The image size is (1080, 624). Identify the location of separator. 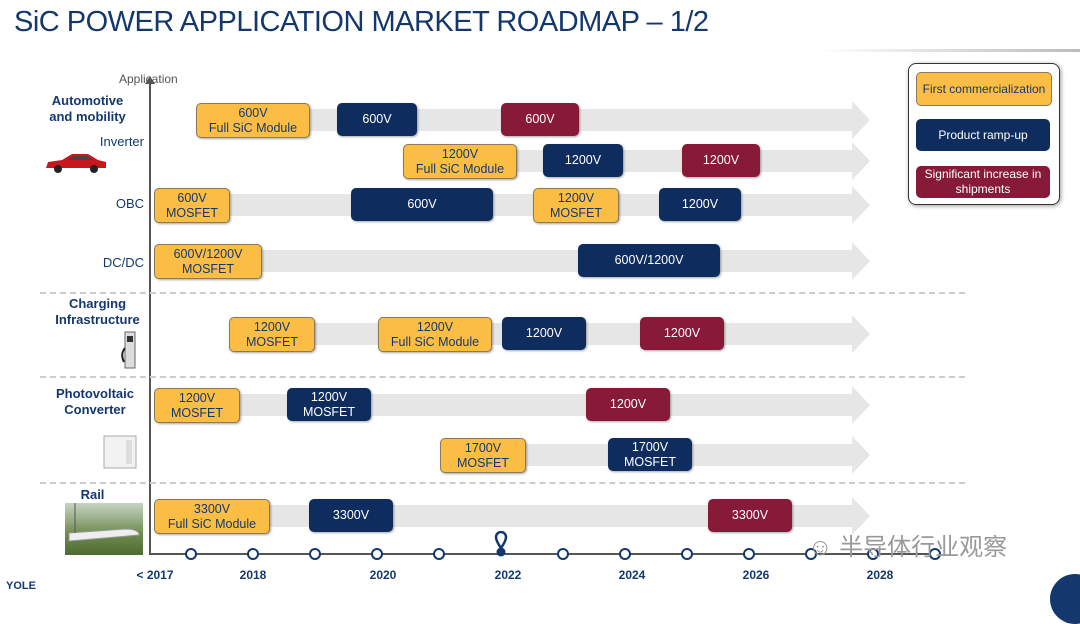
(502, 377).